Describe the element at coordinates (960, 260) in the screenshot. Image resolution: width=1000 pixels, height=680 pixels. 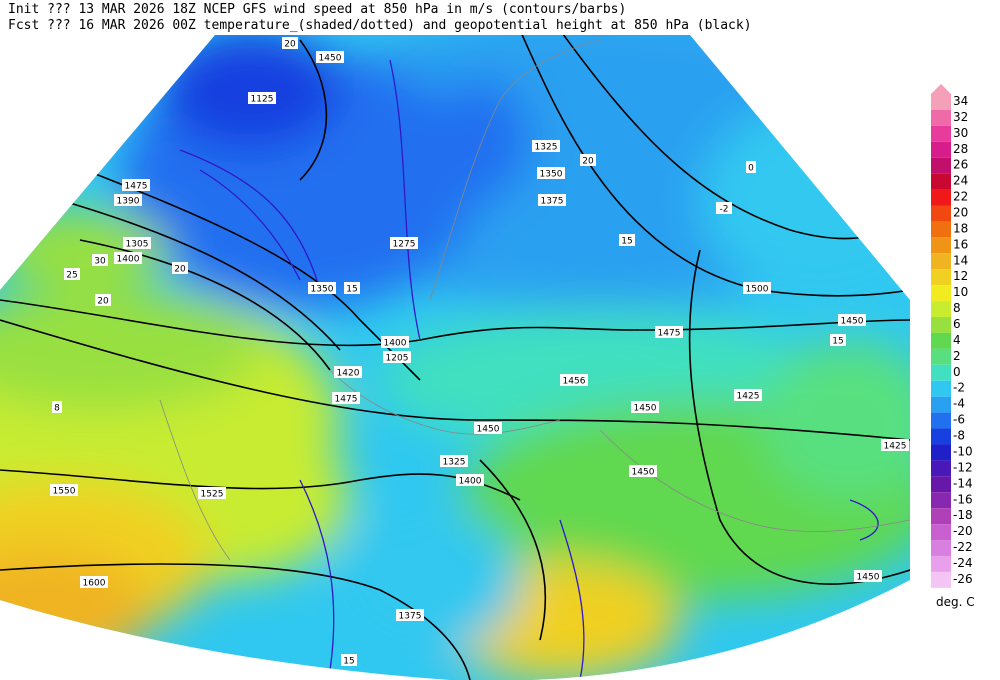
I see `colorbar-label: 14` at that location.